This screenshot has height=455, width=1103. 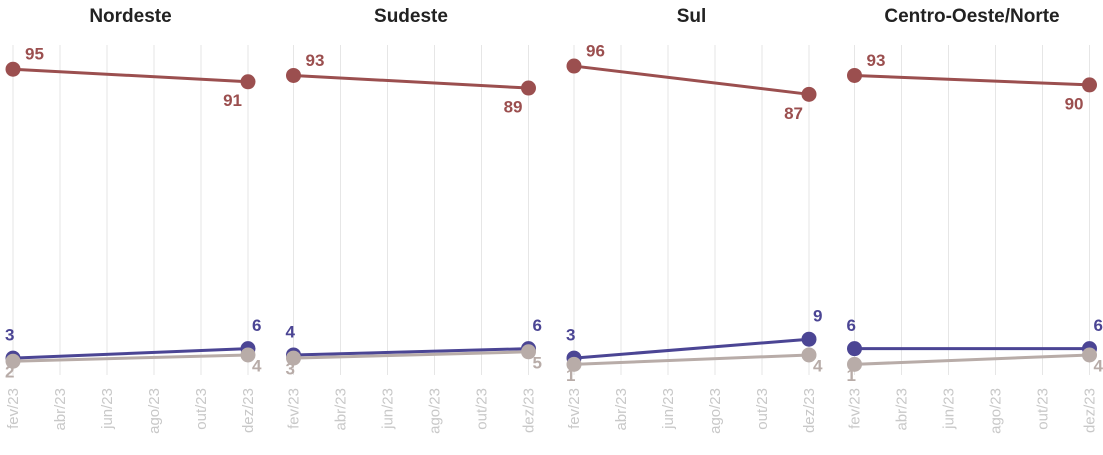 I want to click on value-label: 90, so click(x=1074, y=103).